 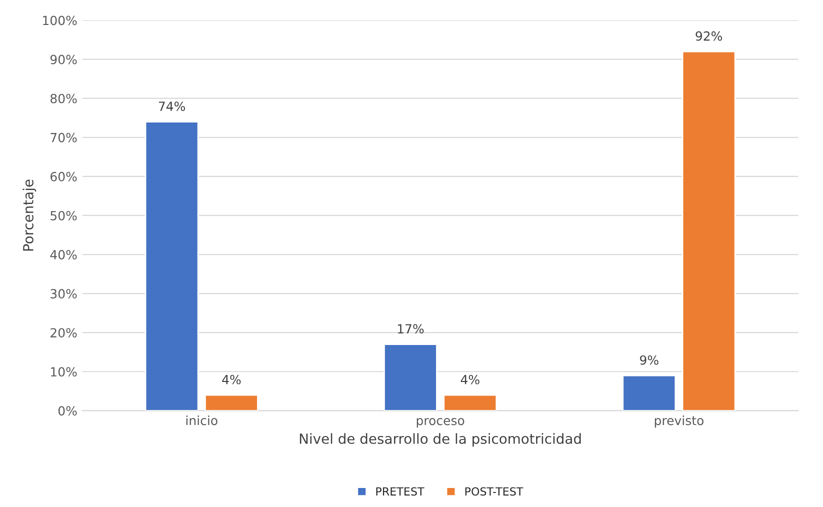 What do you see at coordinates (63, 177) in the screenshot?
I see `y-tick-label: 60%` at bounding box center [63, 177].